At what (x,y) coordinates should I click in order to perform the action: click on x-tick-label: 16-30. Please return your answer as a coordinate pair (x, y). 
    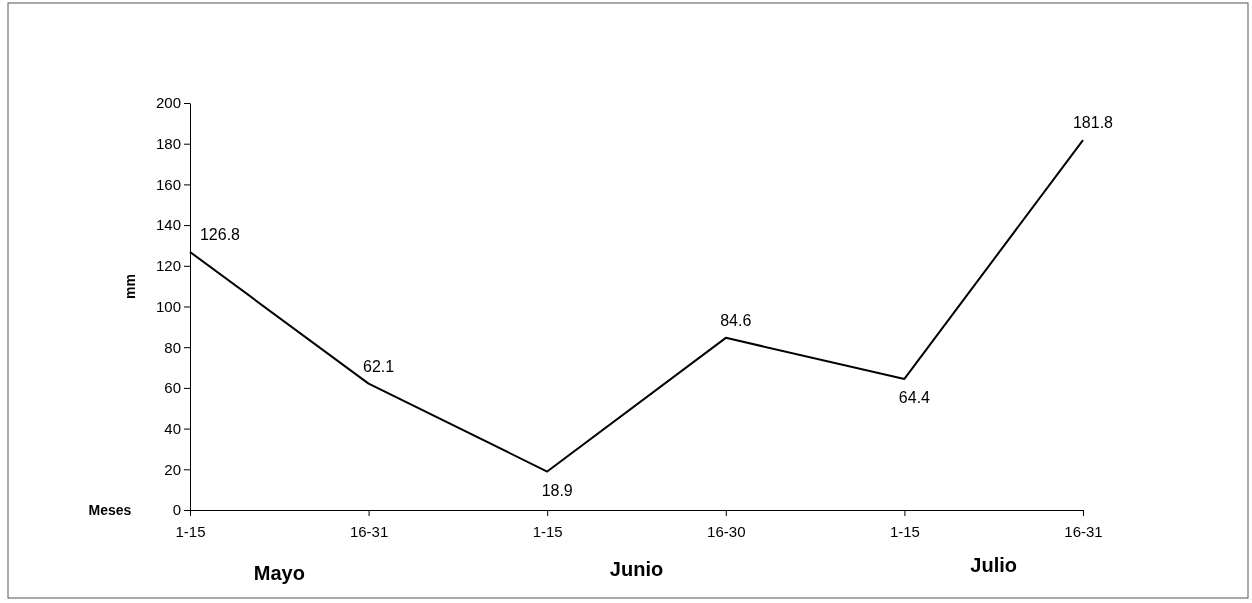
    Looking at the image, I should click on (726, 531).